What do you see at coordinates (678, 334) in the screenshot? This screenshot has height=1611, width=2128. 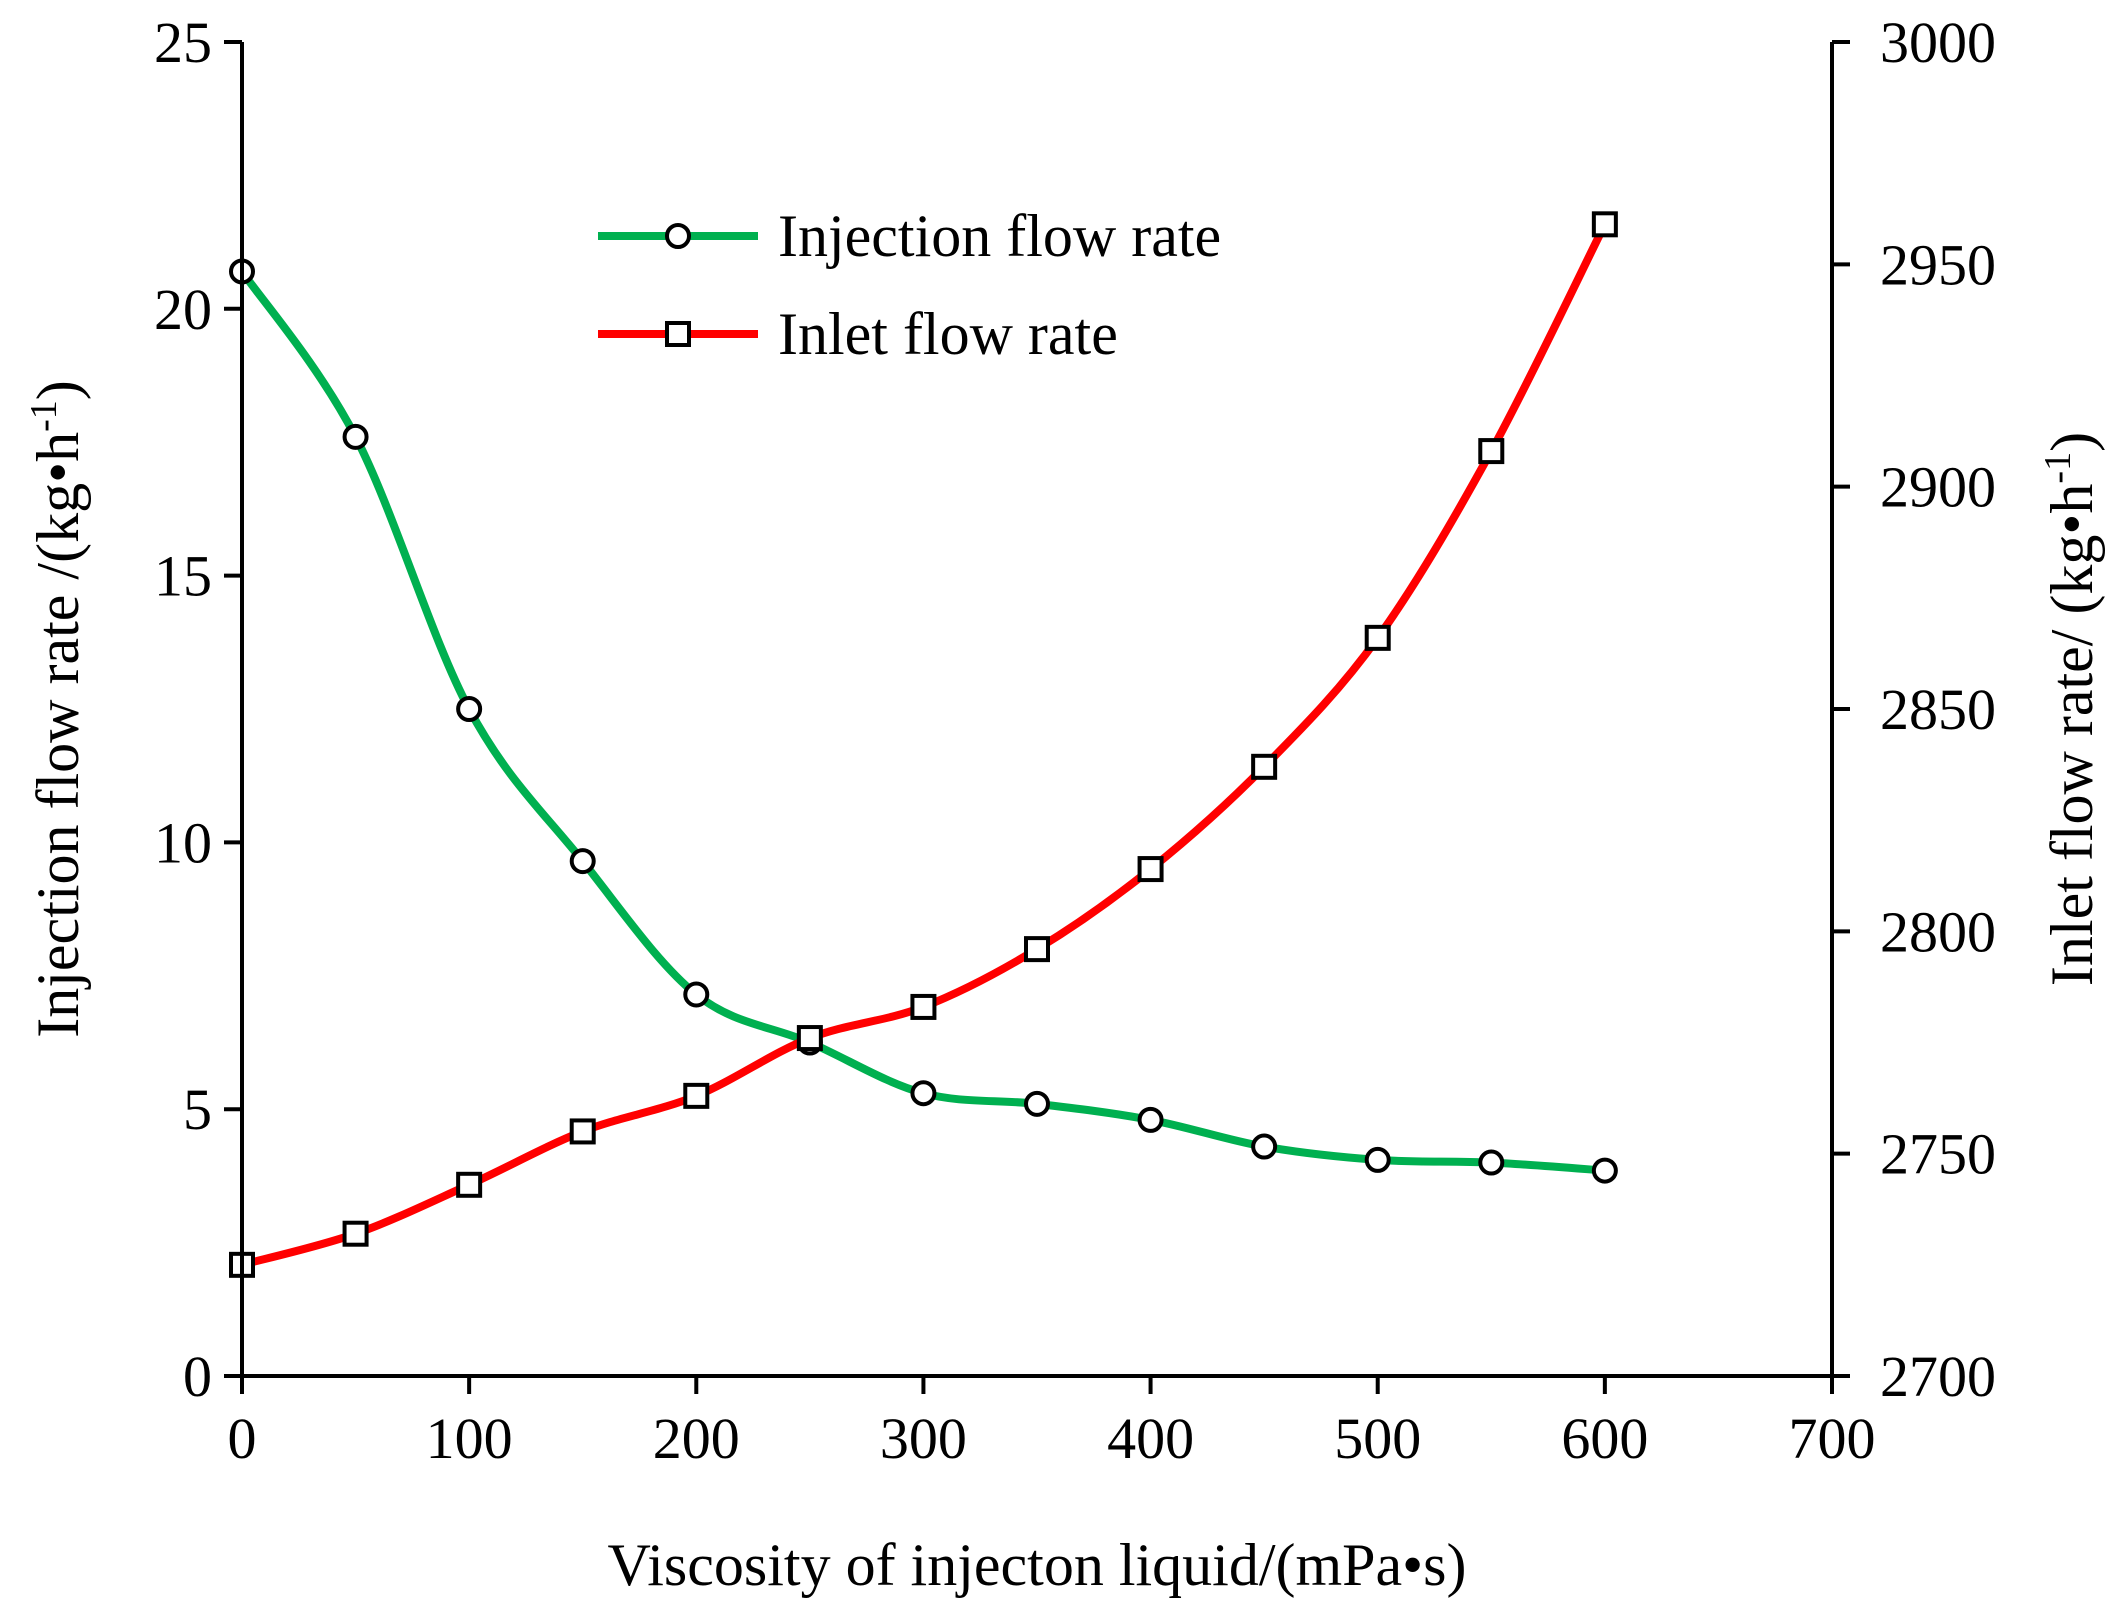 I see `legend-inlet-flow-rate-marker` at bounding box center [678, 334].